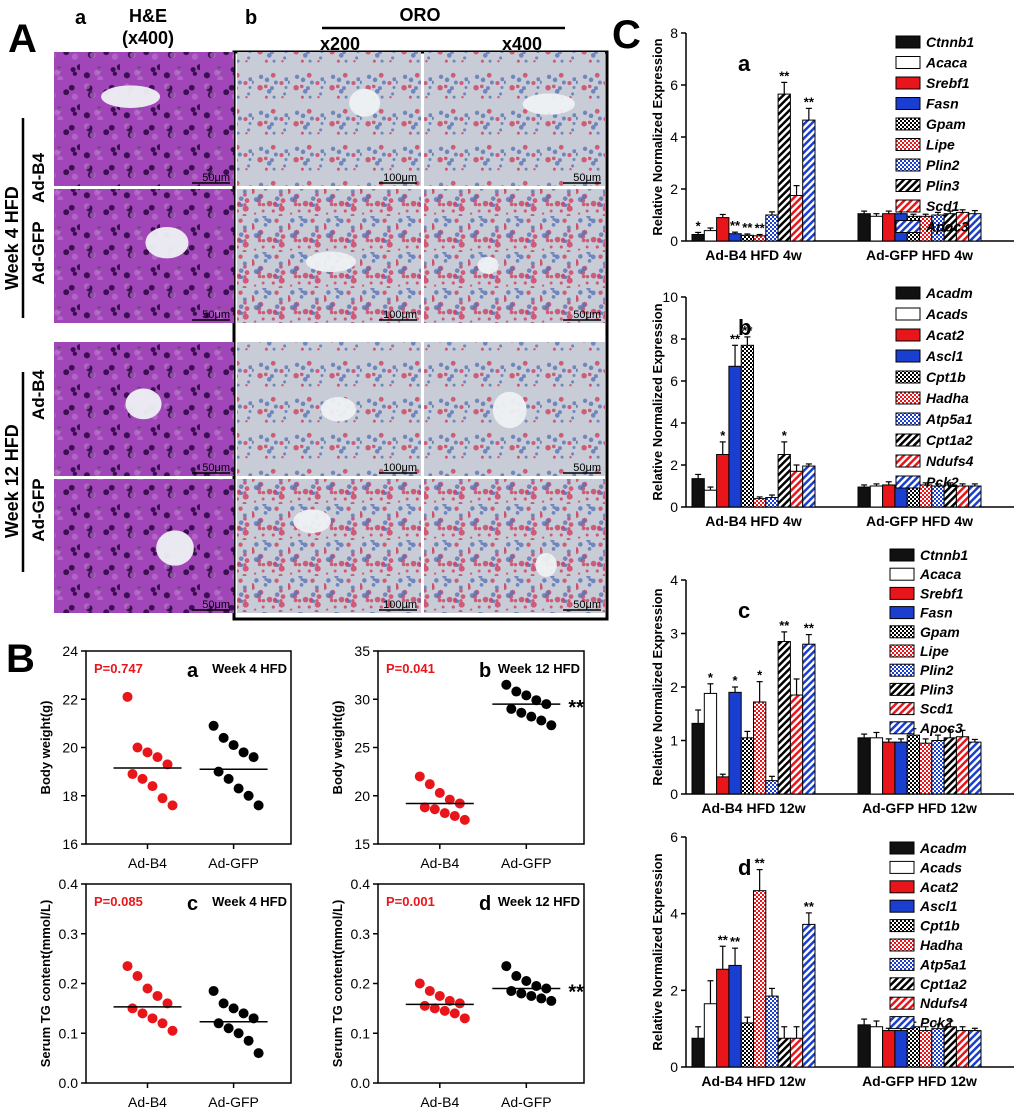 Image resolution: width=1020 pixels, height=1108 pixels. Describe the element at coordinates (942, 482) in the screenshot. I see `legend-label: Pck2` at that location.